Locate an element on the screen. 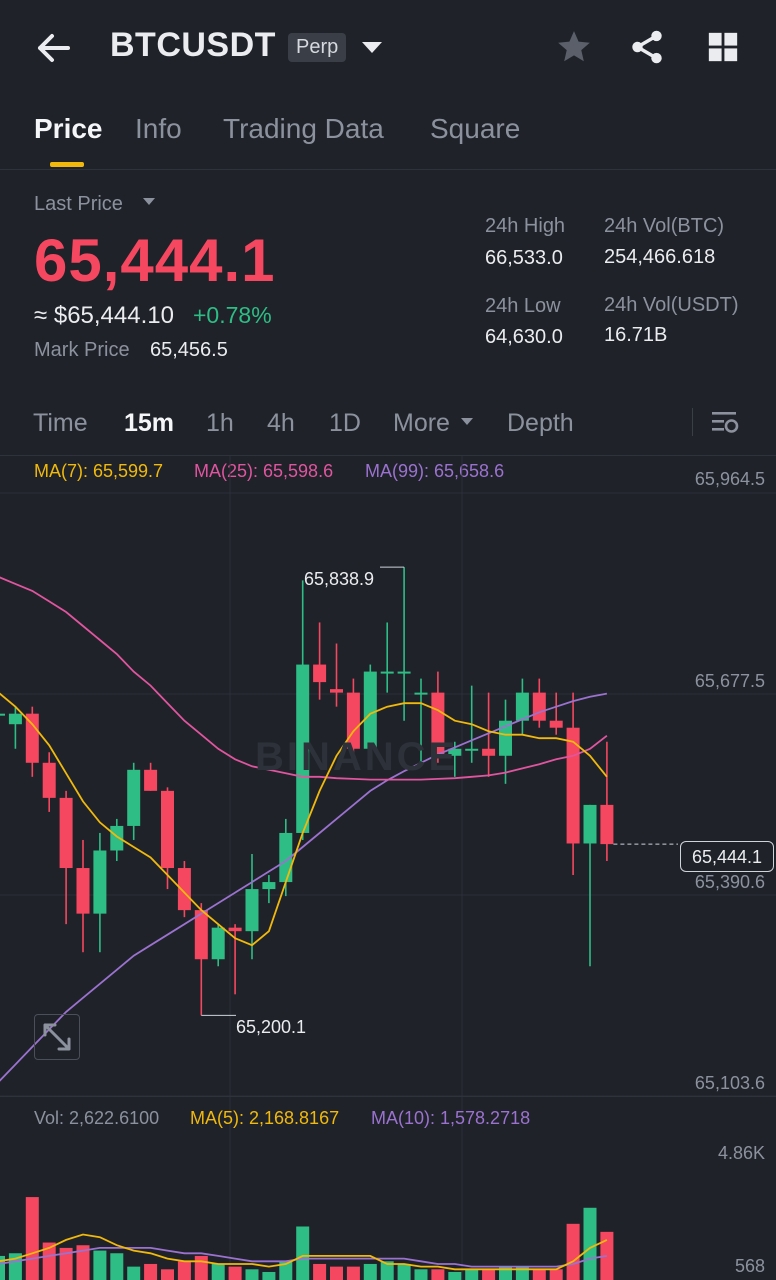 The image size is (776, 1280). expand-icon is located at coordinates (57, 1037).